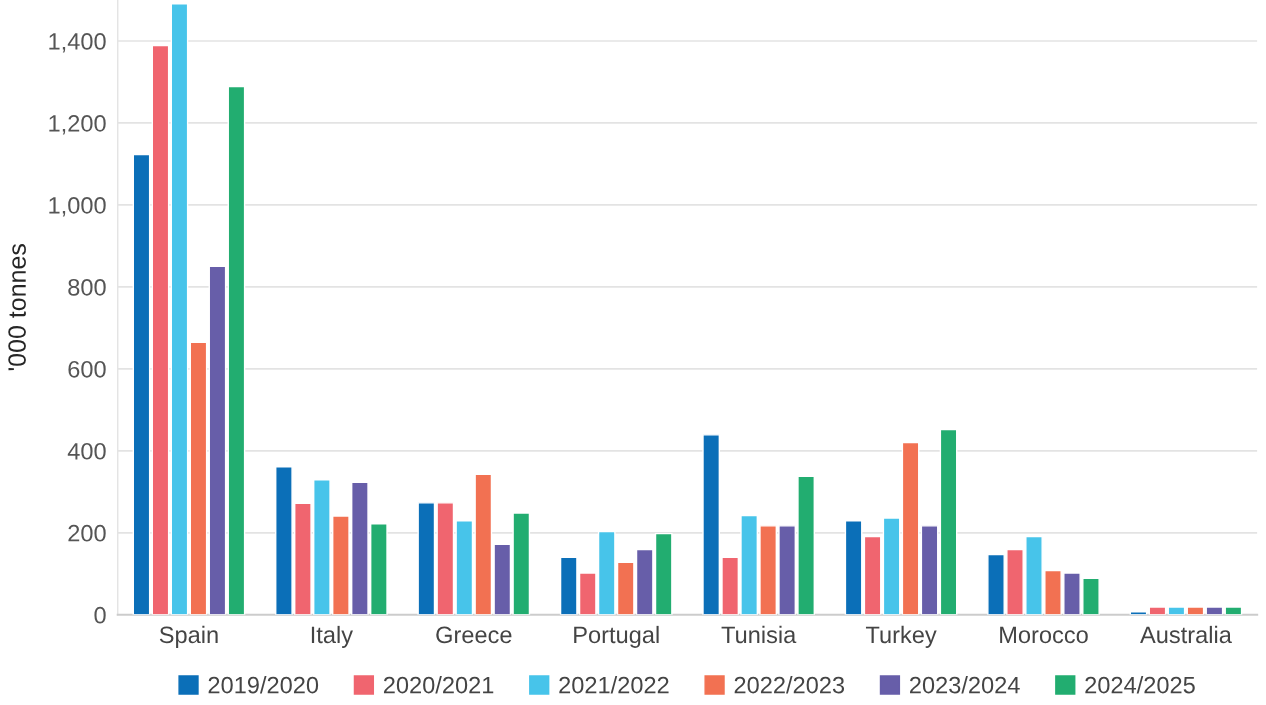 This screenshot has width=1266, height=705. What do you see at coordinates (87, 369) in the screenshot?
I see `y-tick-label: 600` at bounding box center [87, 369].